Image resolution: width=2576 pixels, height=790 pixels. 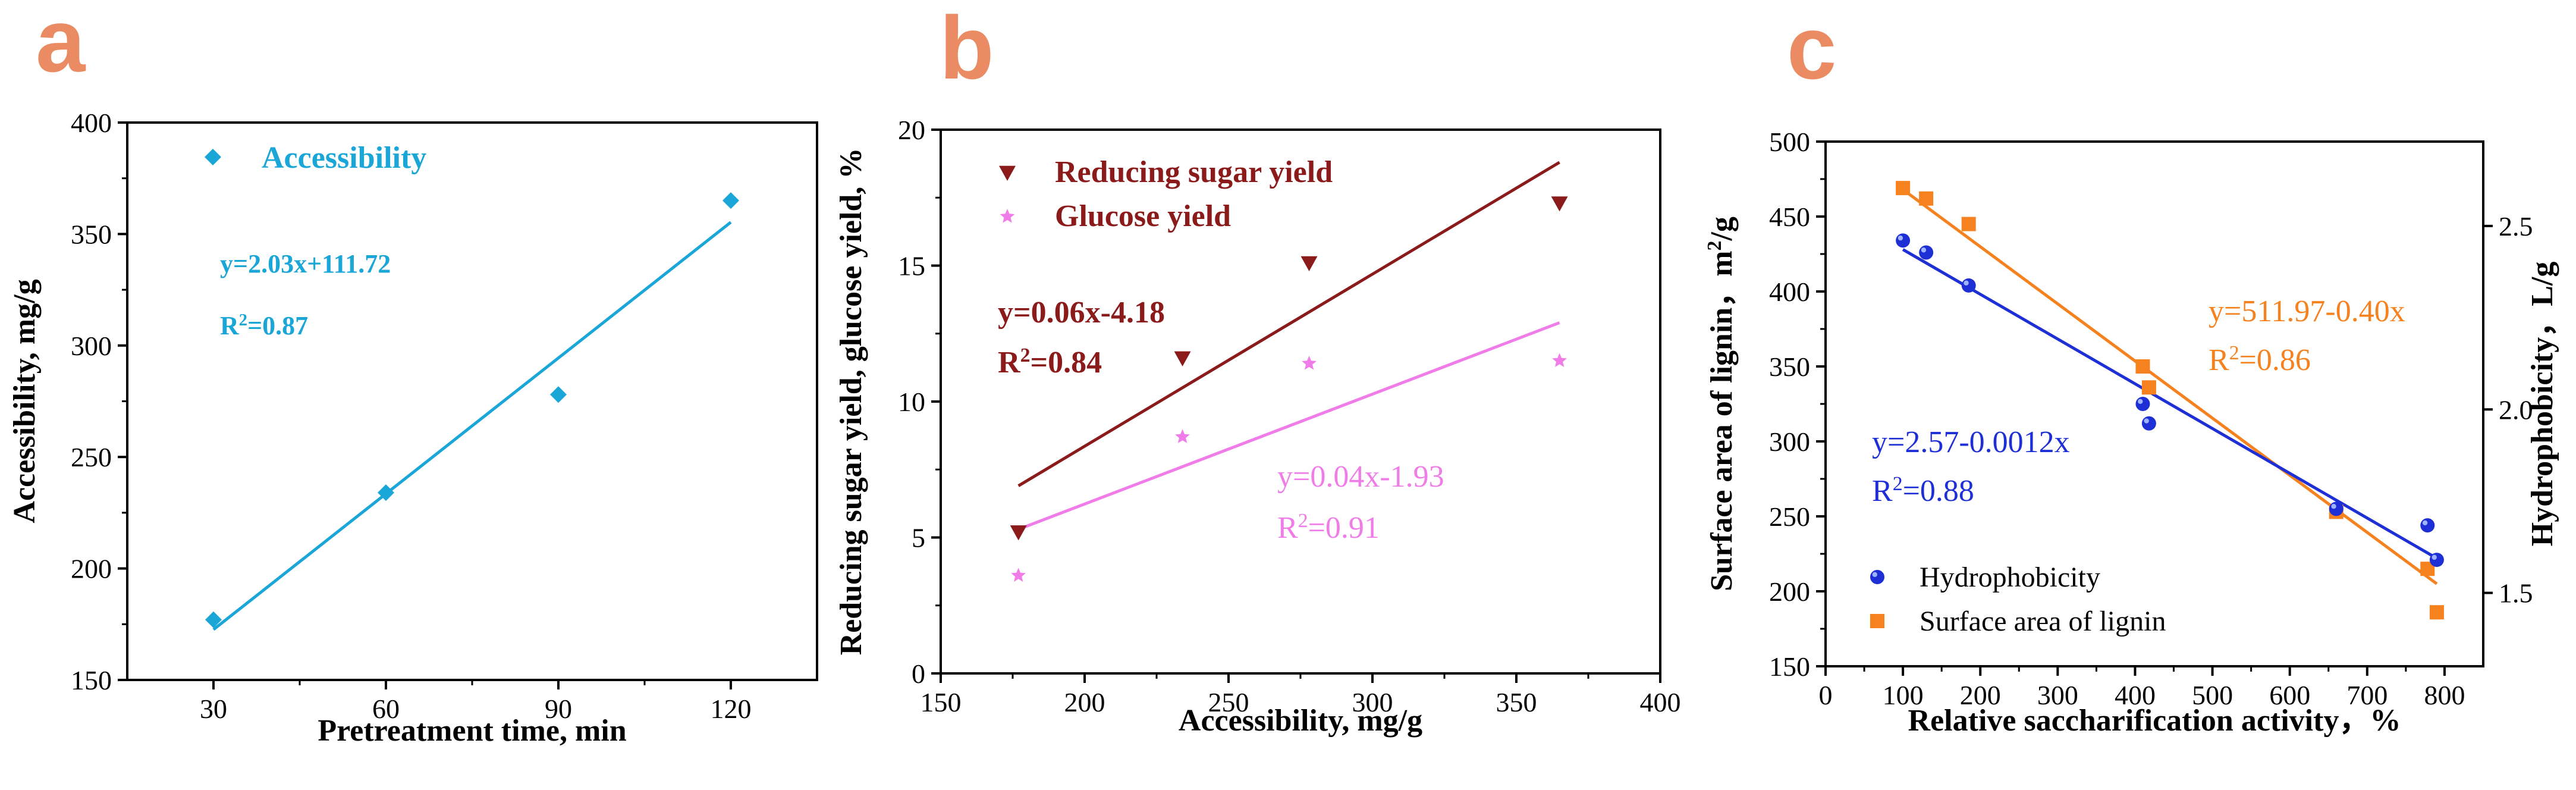 I want to click on panel-c-legend-marker-hydrophobicity, so click(x=1877, y=577).